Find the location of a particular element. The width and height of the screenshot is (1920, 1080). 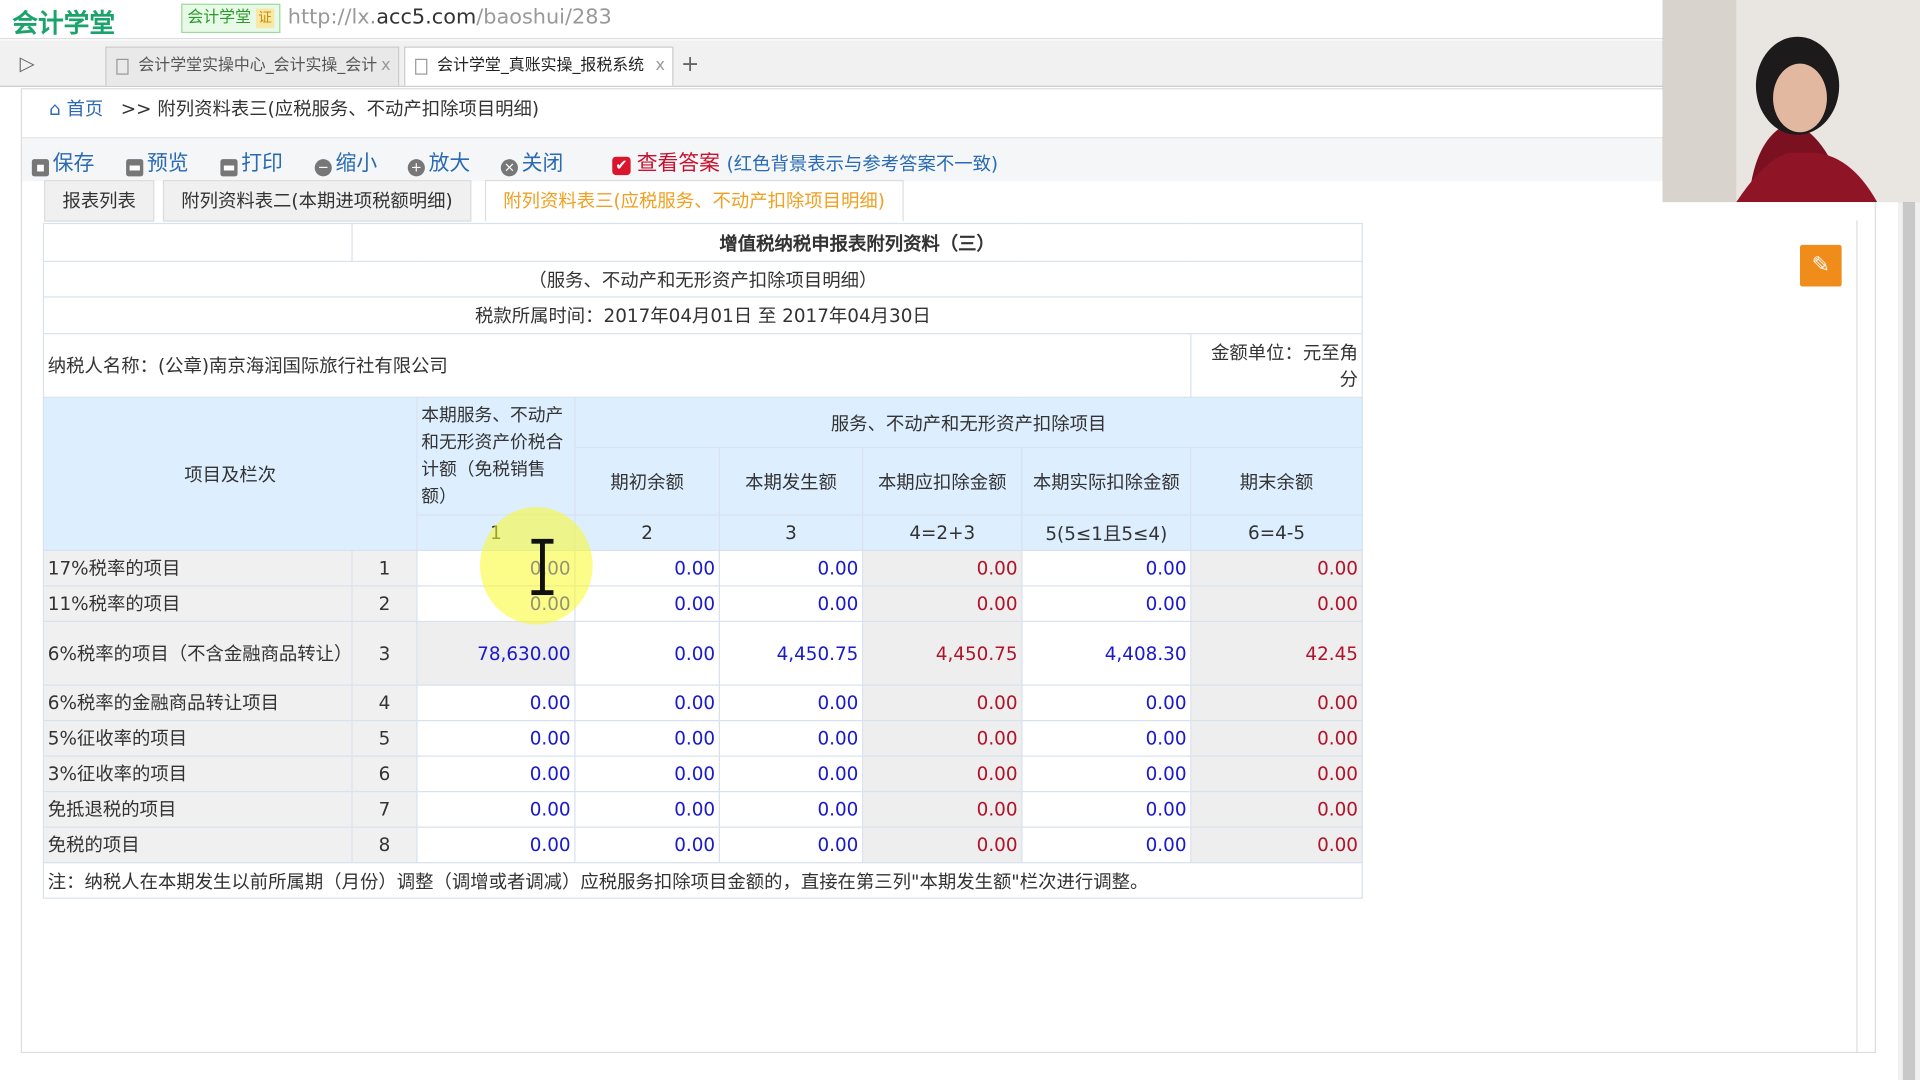

row-number: 7 is located at coordinates (384, 809).